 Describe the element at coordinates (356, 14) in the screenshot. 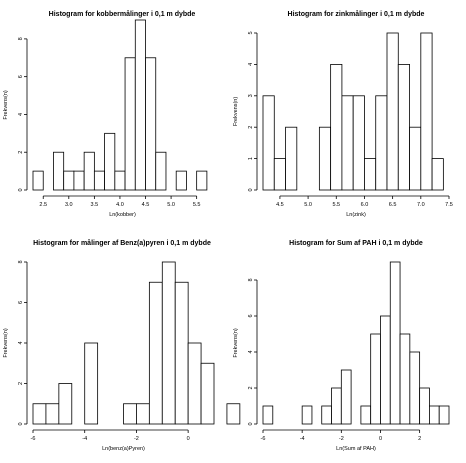

I see `chart-title: Histogram for zinkmålinger i 0,1 m dybde` at that location.